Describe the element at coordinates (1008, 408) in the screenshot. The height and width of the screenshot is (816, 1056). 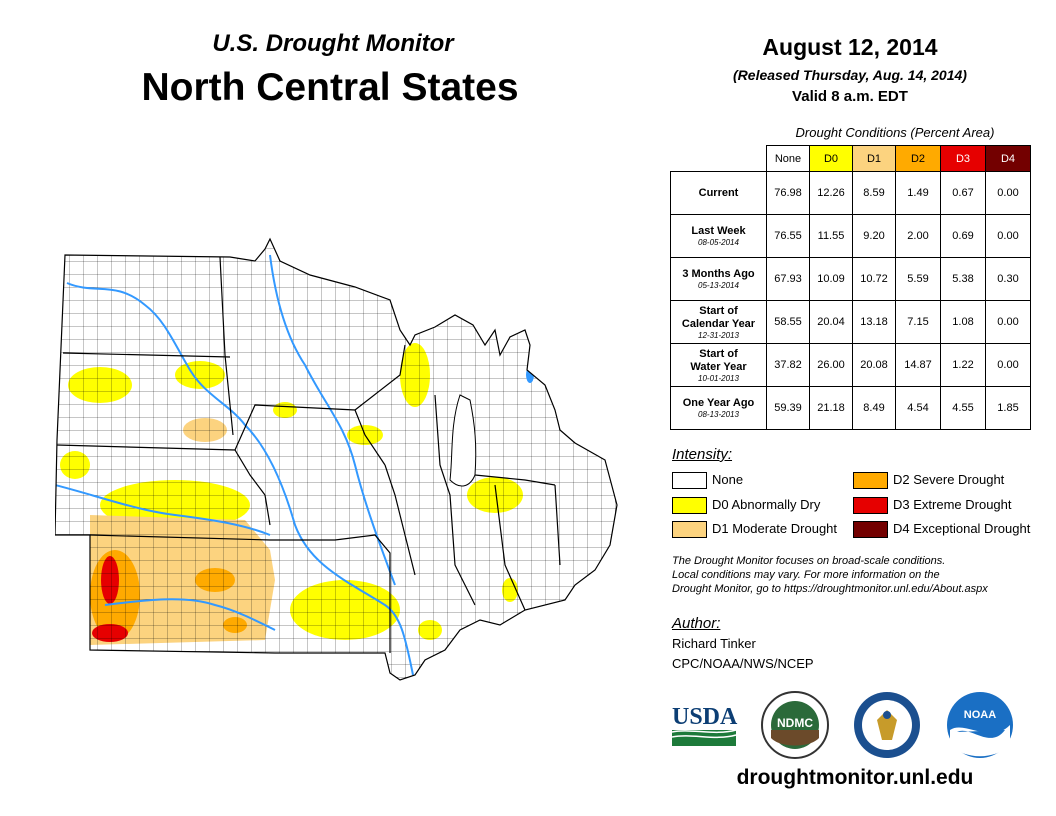
I see `table-cell: 1.85` at that location.